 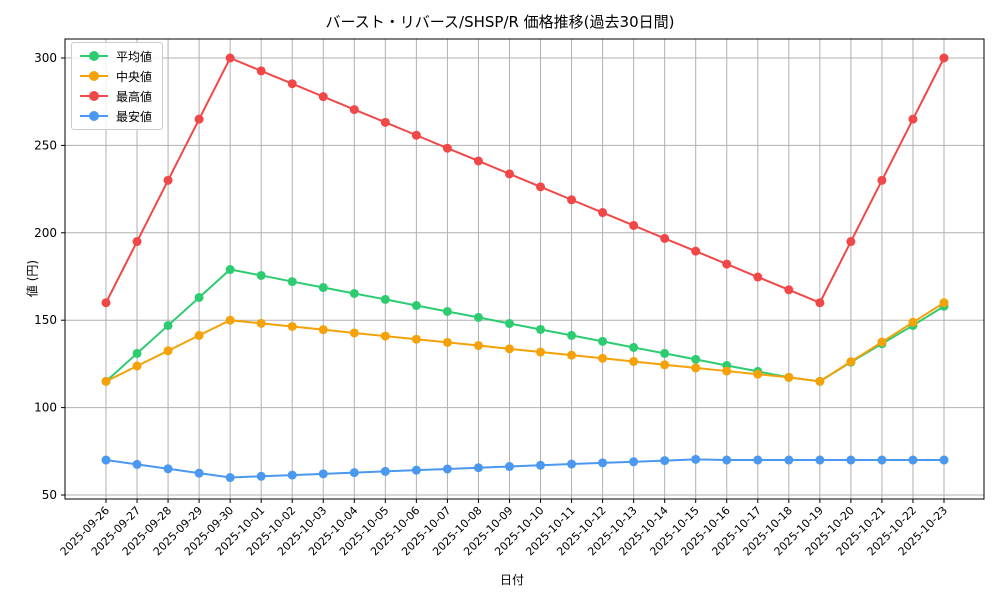 What do you see at coordinates (134, 117) in the screenshot?
I see `legend-label: 最安値` at bounding box center [134, 117].